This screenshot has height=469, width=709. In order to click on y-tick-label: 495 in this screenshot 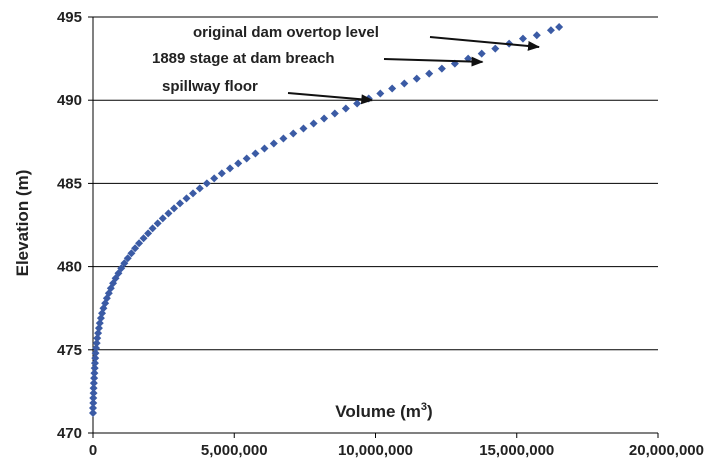, I will do `click(69, 17)`.